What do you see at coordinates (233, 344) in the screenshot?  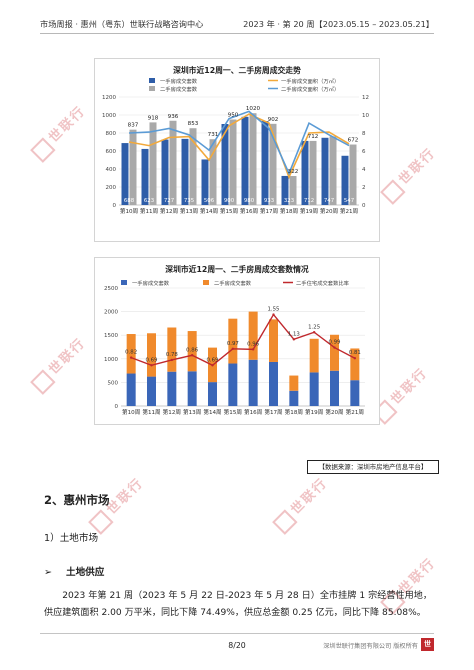 I see `data-label-ratio: 0.97` at bounding box center [233, 344].